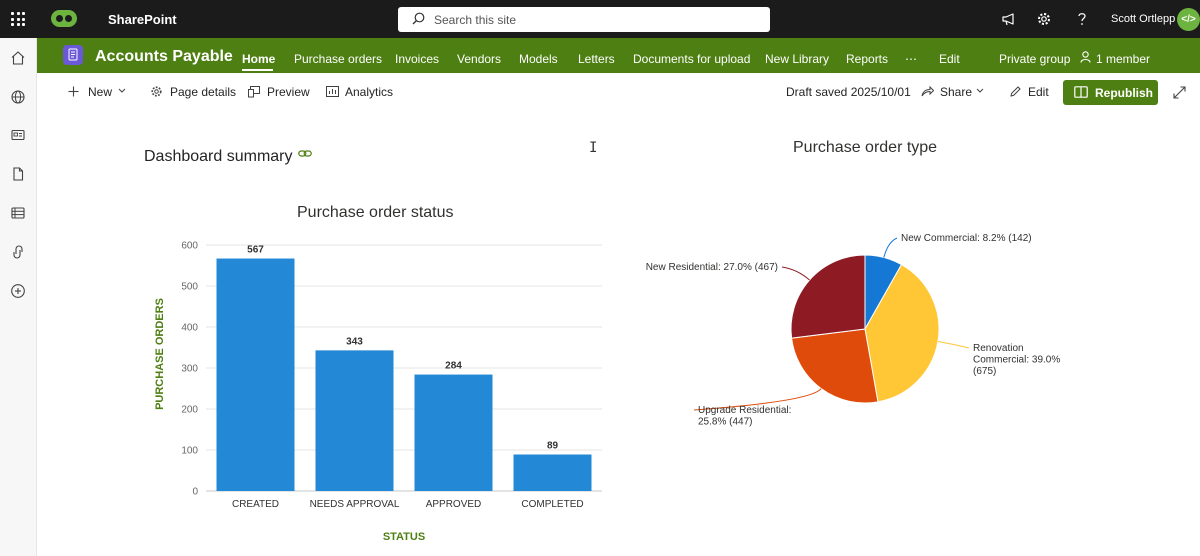  I want to click on y-tick-label: 400, so click(189, 328).